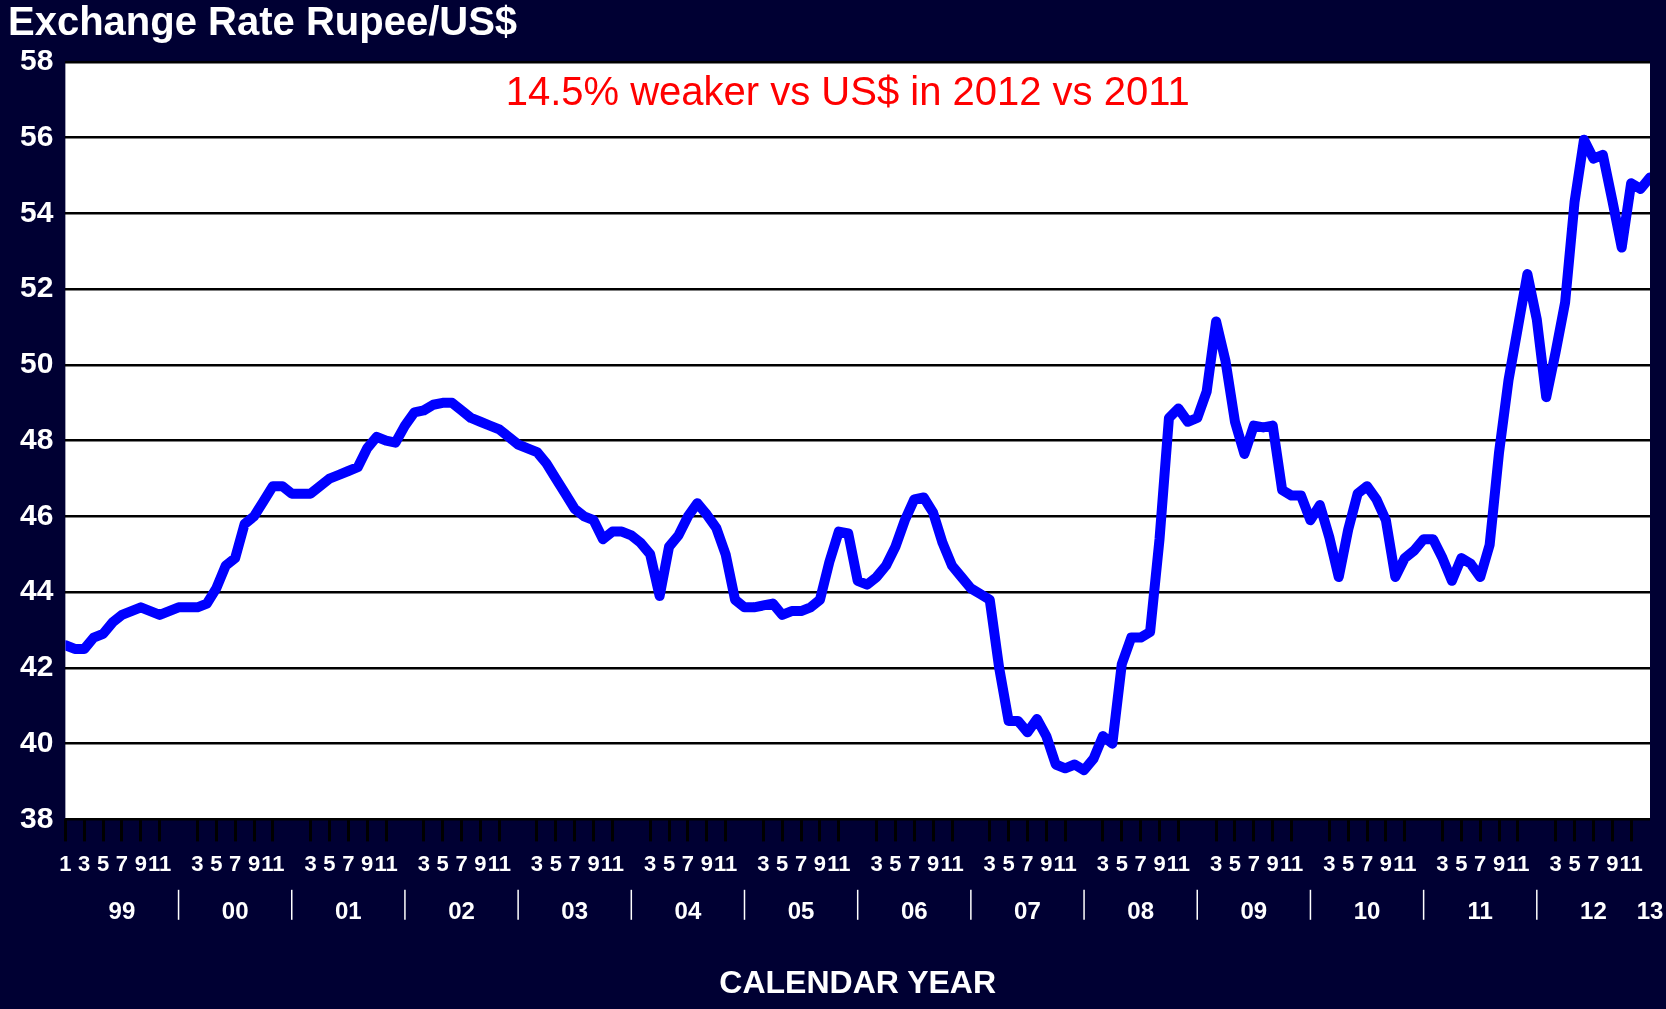 This screenshot has height=1009, width=1666. I want to click on x2-tick-label: 06, so click(914, 910).